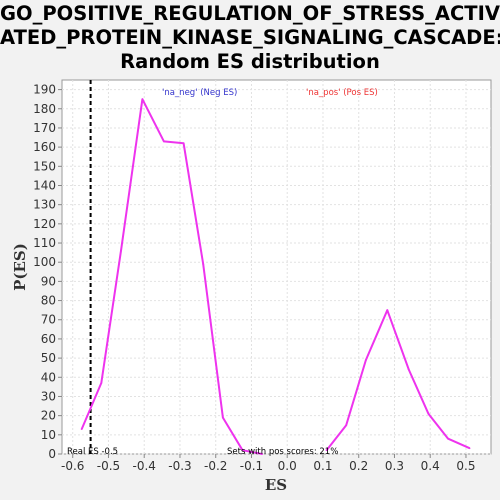 This screenshot has height=500, width=500. Describe the element at coordinates (44, 147) in the screenshot. I see `y-tick-label: 160` at that location.